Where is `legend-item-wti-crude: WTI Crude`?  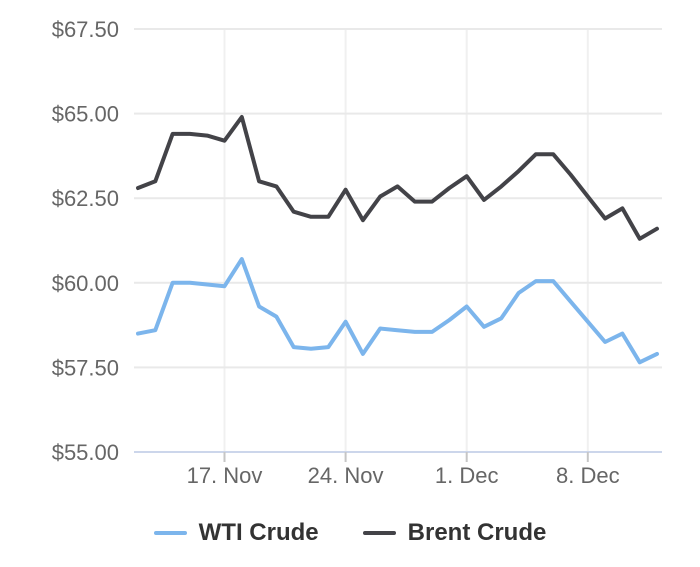 legend-item-wti-crude: WTI Crude is located at coordinates (236, 533).